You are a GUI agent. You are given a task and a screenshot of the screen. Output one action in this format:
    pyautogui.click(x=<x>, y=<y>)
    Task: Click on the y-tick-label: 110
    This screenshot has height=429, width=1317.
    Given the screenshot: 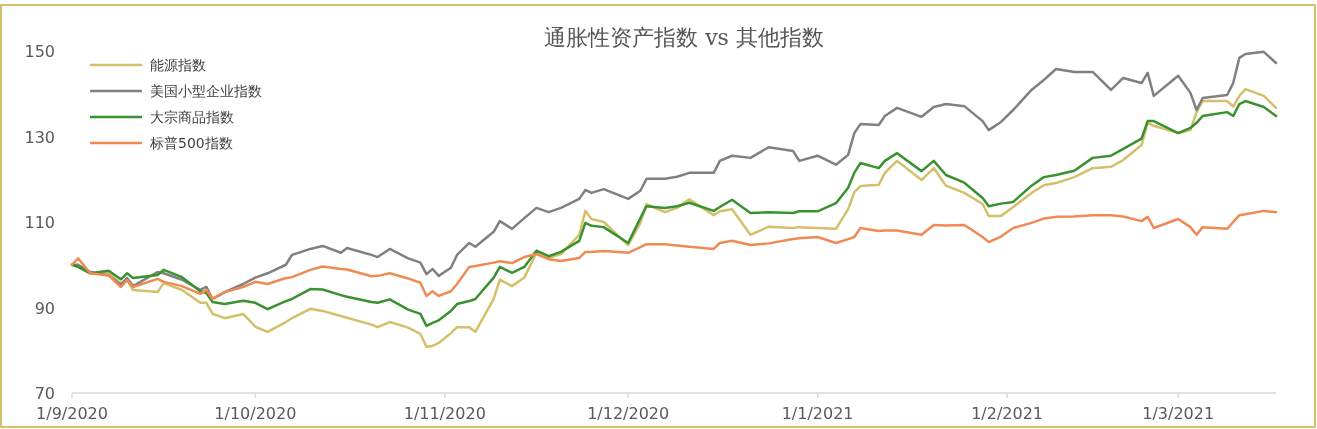 What is the action you would take?
    pyautogui.click(x=39, y=222)
    